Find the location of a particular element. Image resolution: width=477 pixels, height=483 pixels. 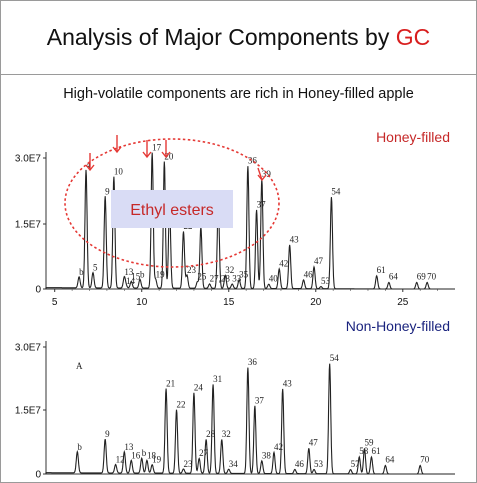

x-tick-label-0-4: 25 is located at coordinates (403, 302).